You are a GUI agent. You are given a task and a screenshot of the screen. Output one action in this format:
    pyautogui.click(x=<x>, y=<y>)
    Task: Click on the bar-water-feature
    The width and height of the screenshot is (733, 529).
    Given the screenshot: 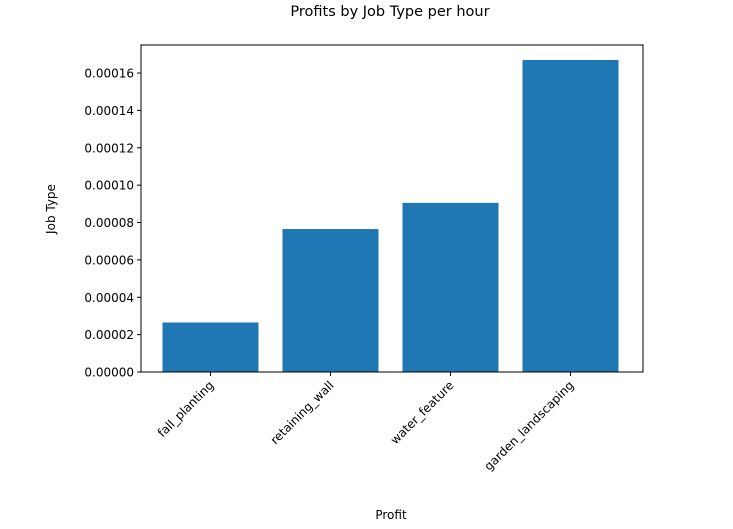 What is the action you would take?
    pyautogui.click(x=450, y=287)
    